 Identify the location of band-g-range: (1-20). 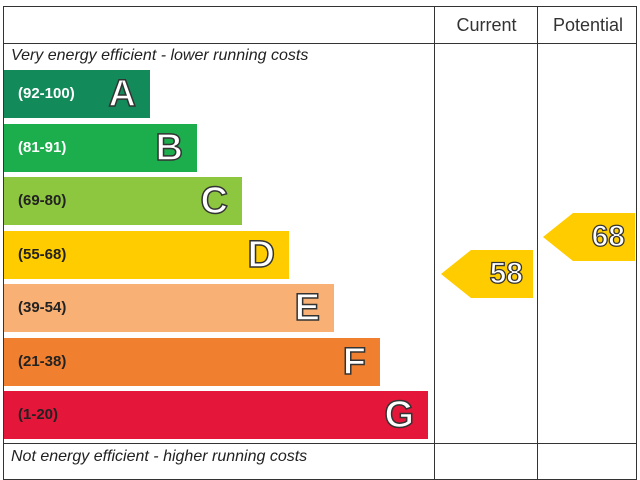
(38, 414).